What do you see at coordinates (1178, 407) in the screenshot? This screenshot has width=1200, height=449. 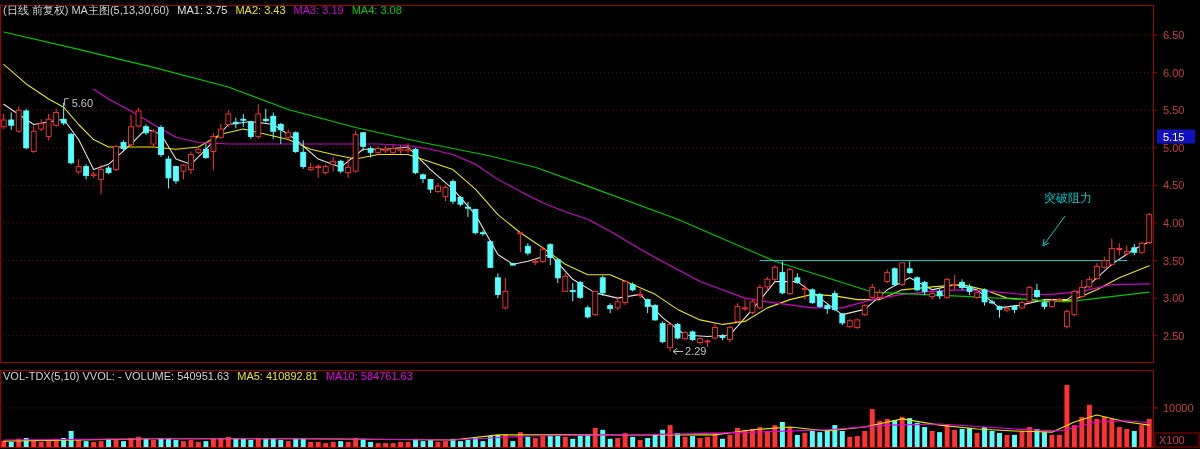 I see `y-tick-label: 10000` at bounding box center [1178, 407].